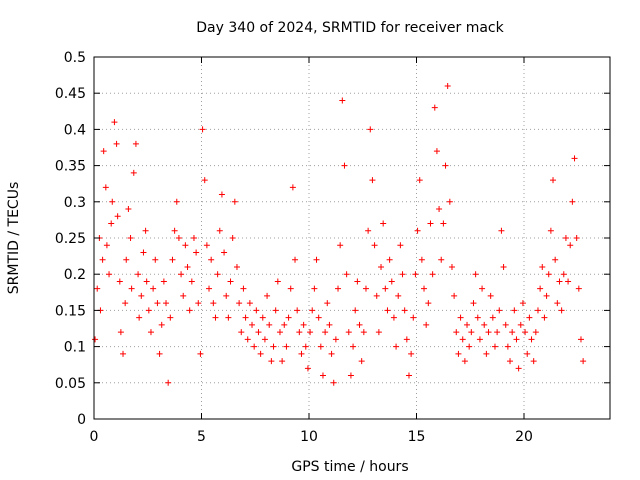  Describe the element at coordinates (75, 275) in the screenshot. I see `y-tick-label: 0.2` at that location.